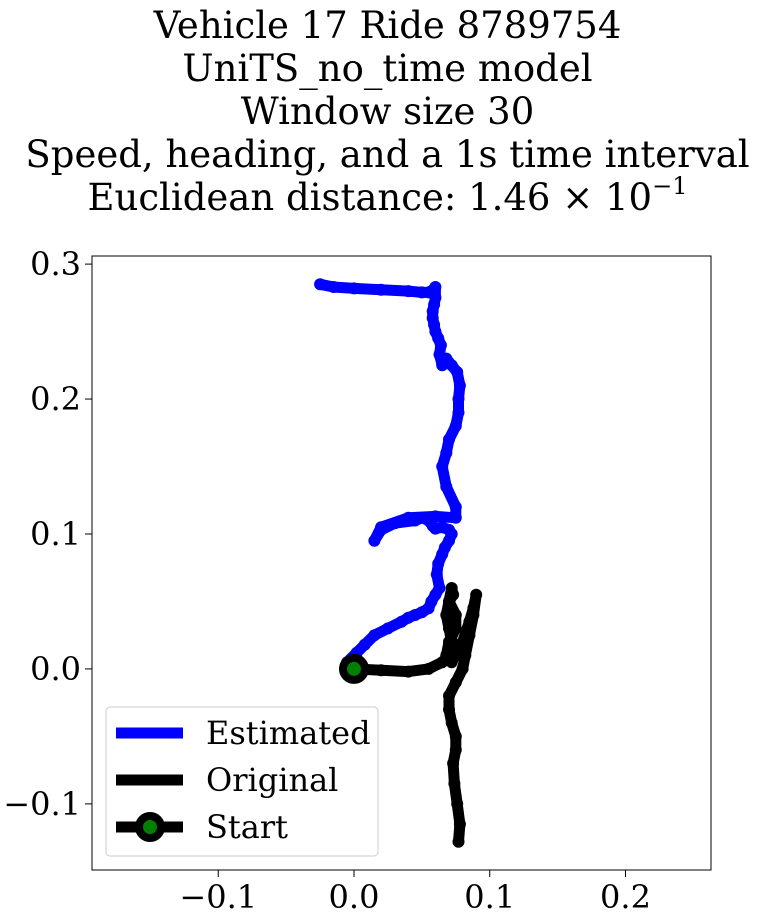 This screenshot has width=775, height=918. I want to click on y-tick-label: 0.0, so click(55, 669).